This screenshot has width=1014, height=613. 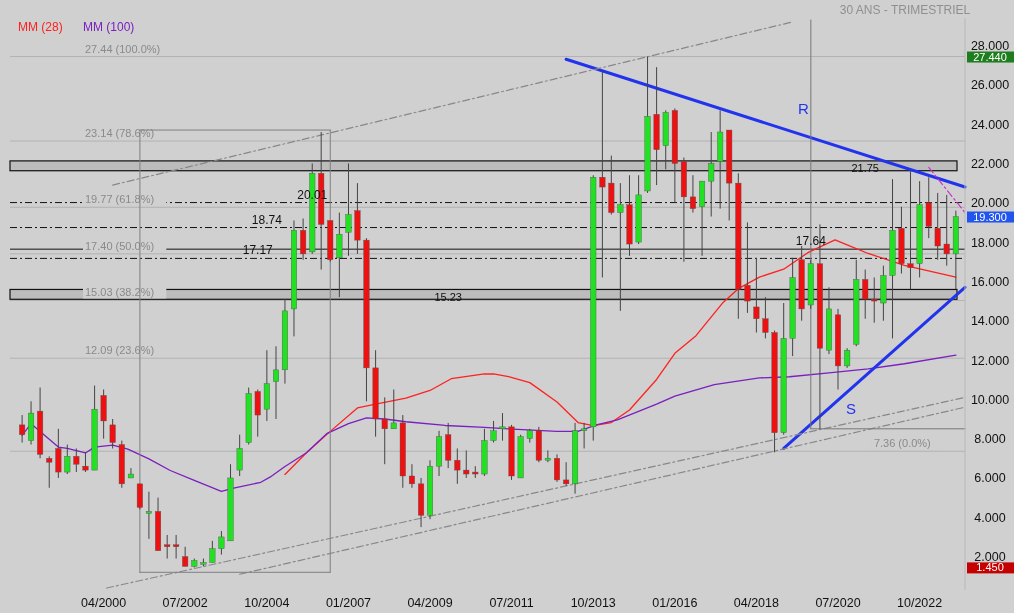 What do you see at coordinates (267, 219) in the screenshot?
I see `annotation: 18.74` at bounding box center [267, 219].